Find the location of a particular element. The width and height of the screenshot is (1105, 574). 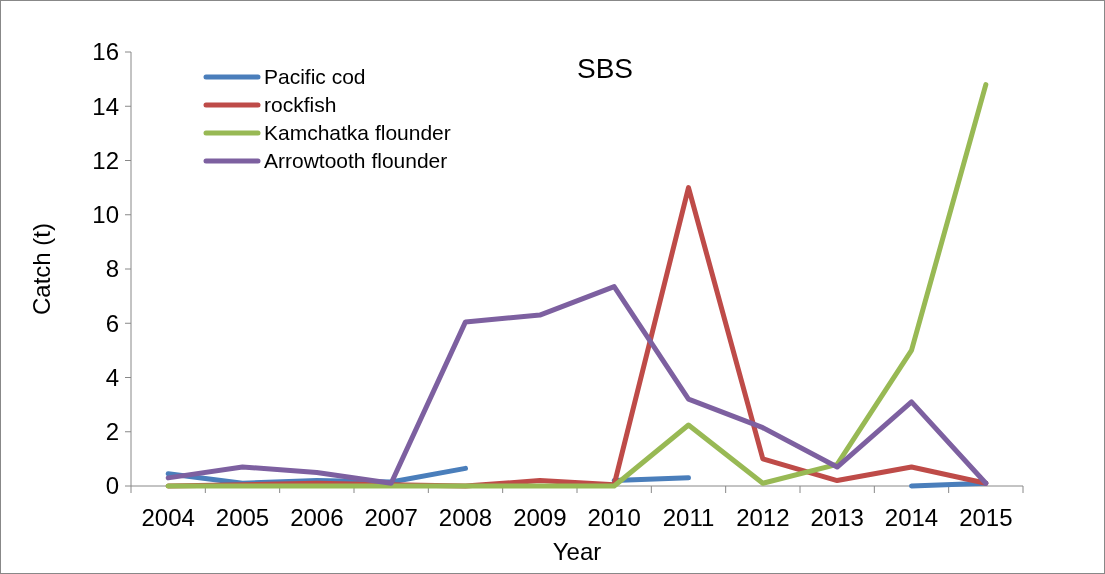

y-tick-label: 0 is located at coordinates (112, 486).